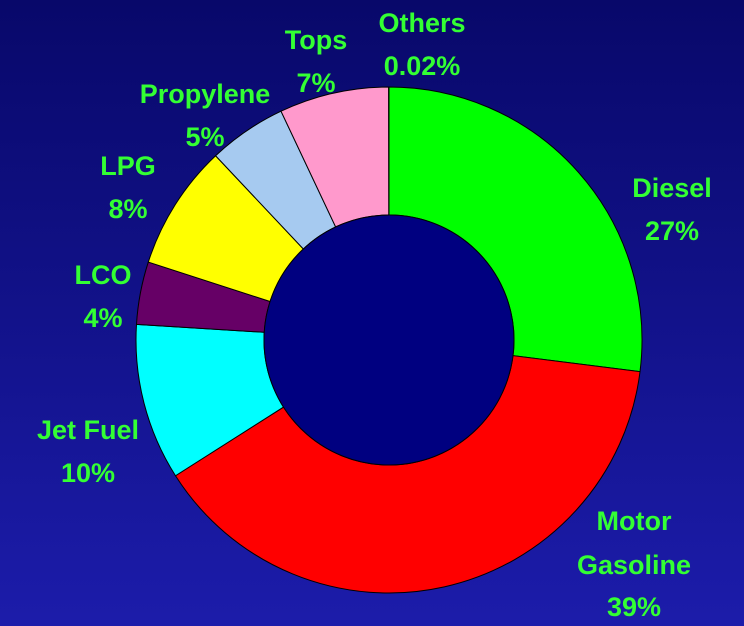 The image size is (744, 626). Describe the element at coordinates (422, 66) in the screenshot. I see `value-label: 0.02%` at that location.